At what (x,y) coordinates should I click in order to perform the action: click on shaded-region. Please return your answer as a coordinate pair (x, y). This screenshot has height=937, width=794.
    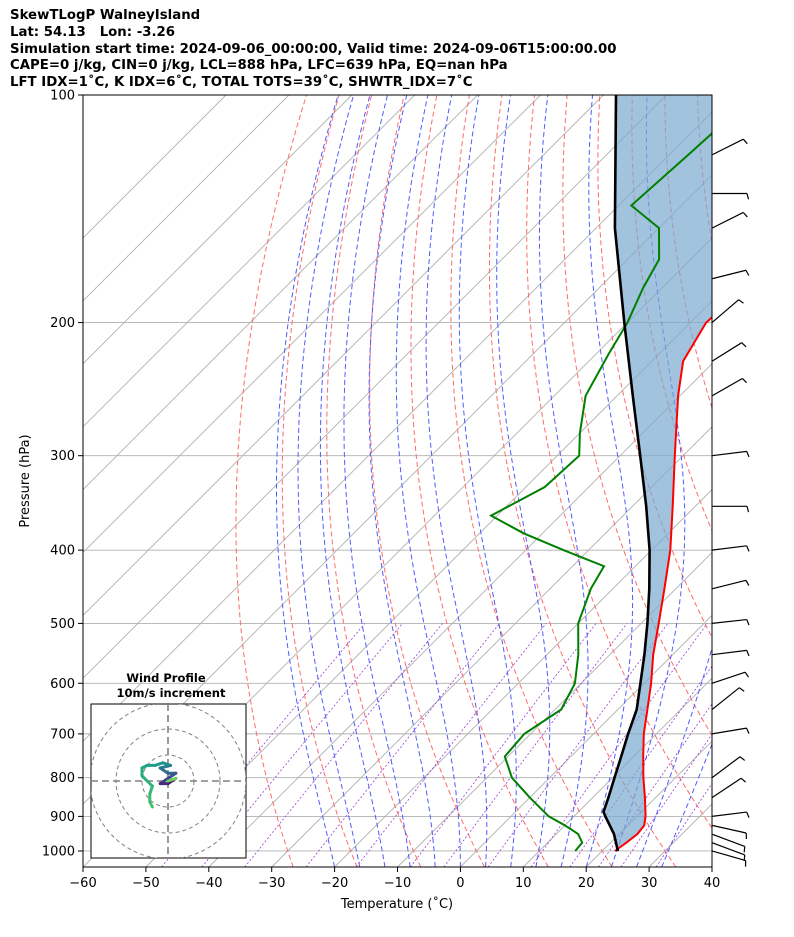
    Looking at the image, I should click on (657, 473).